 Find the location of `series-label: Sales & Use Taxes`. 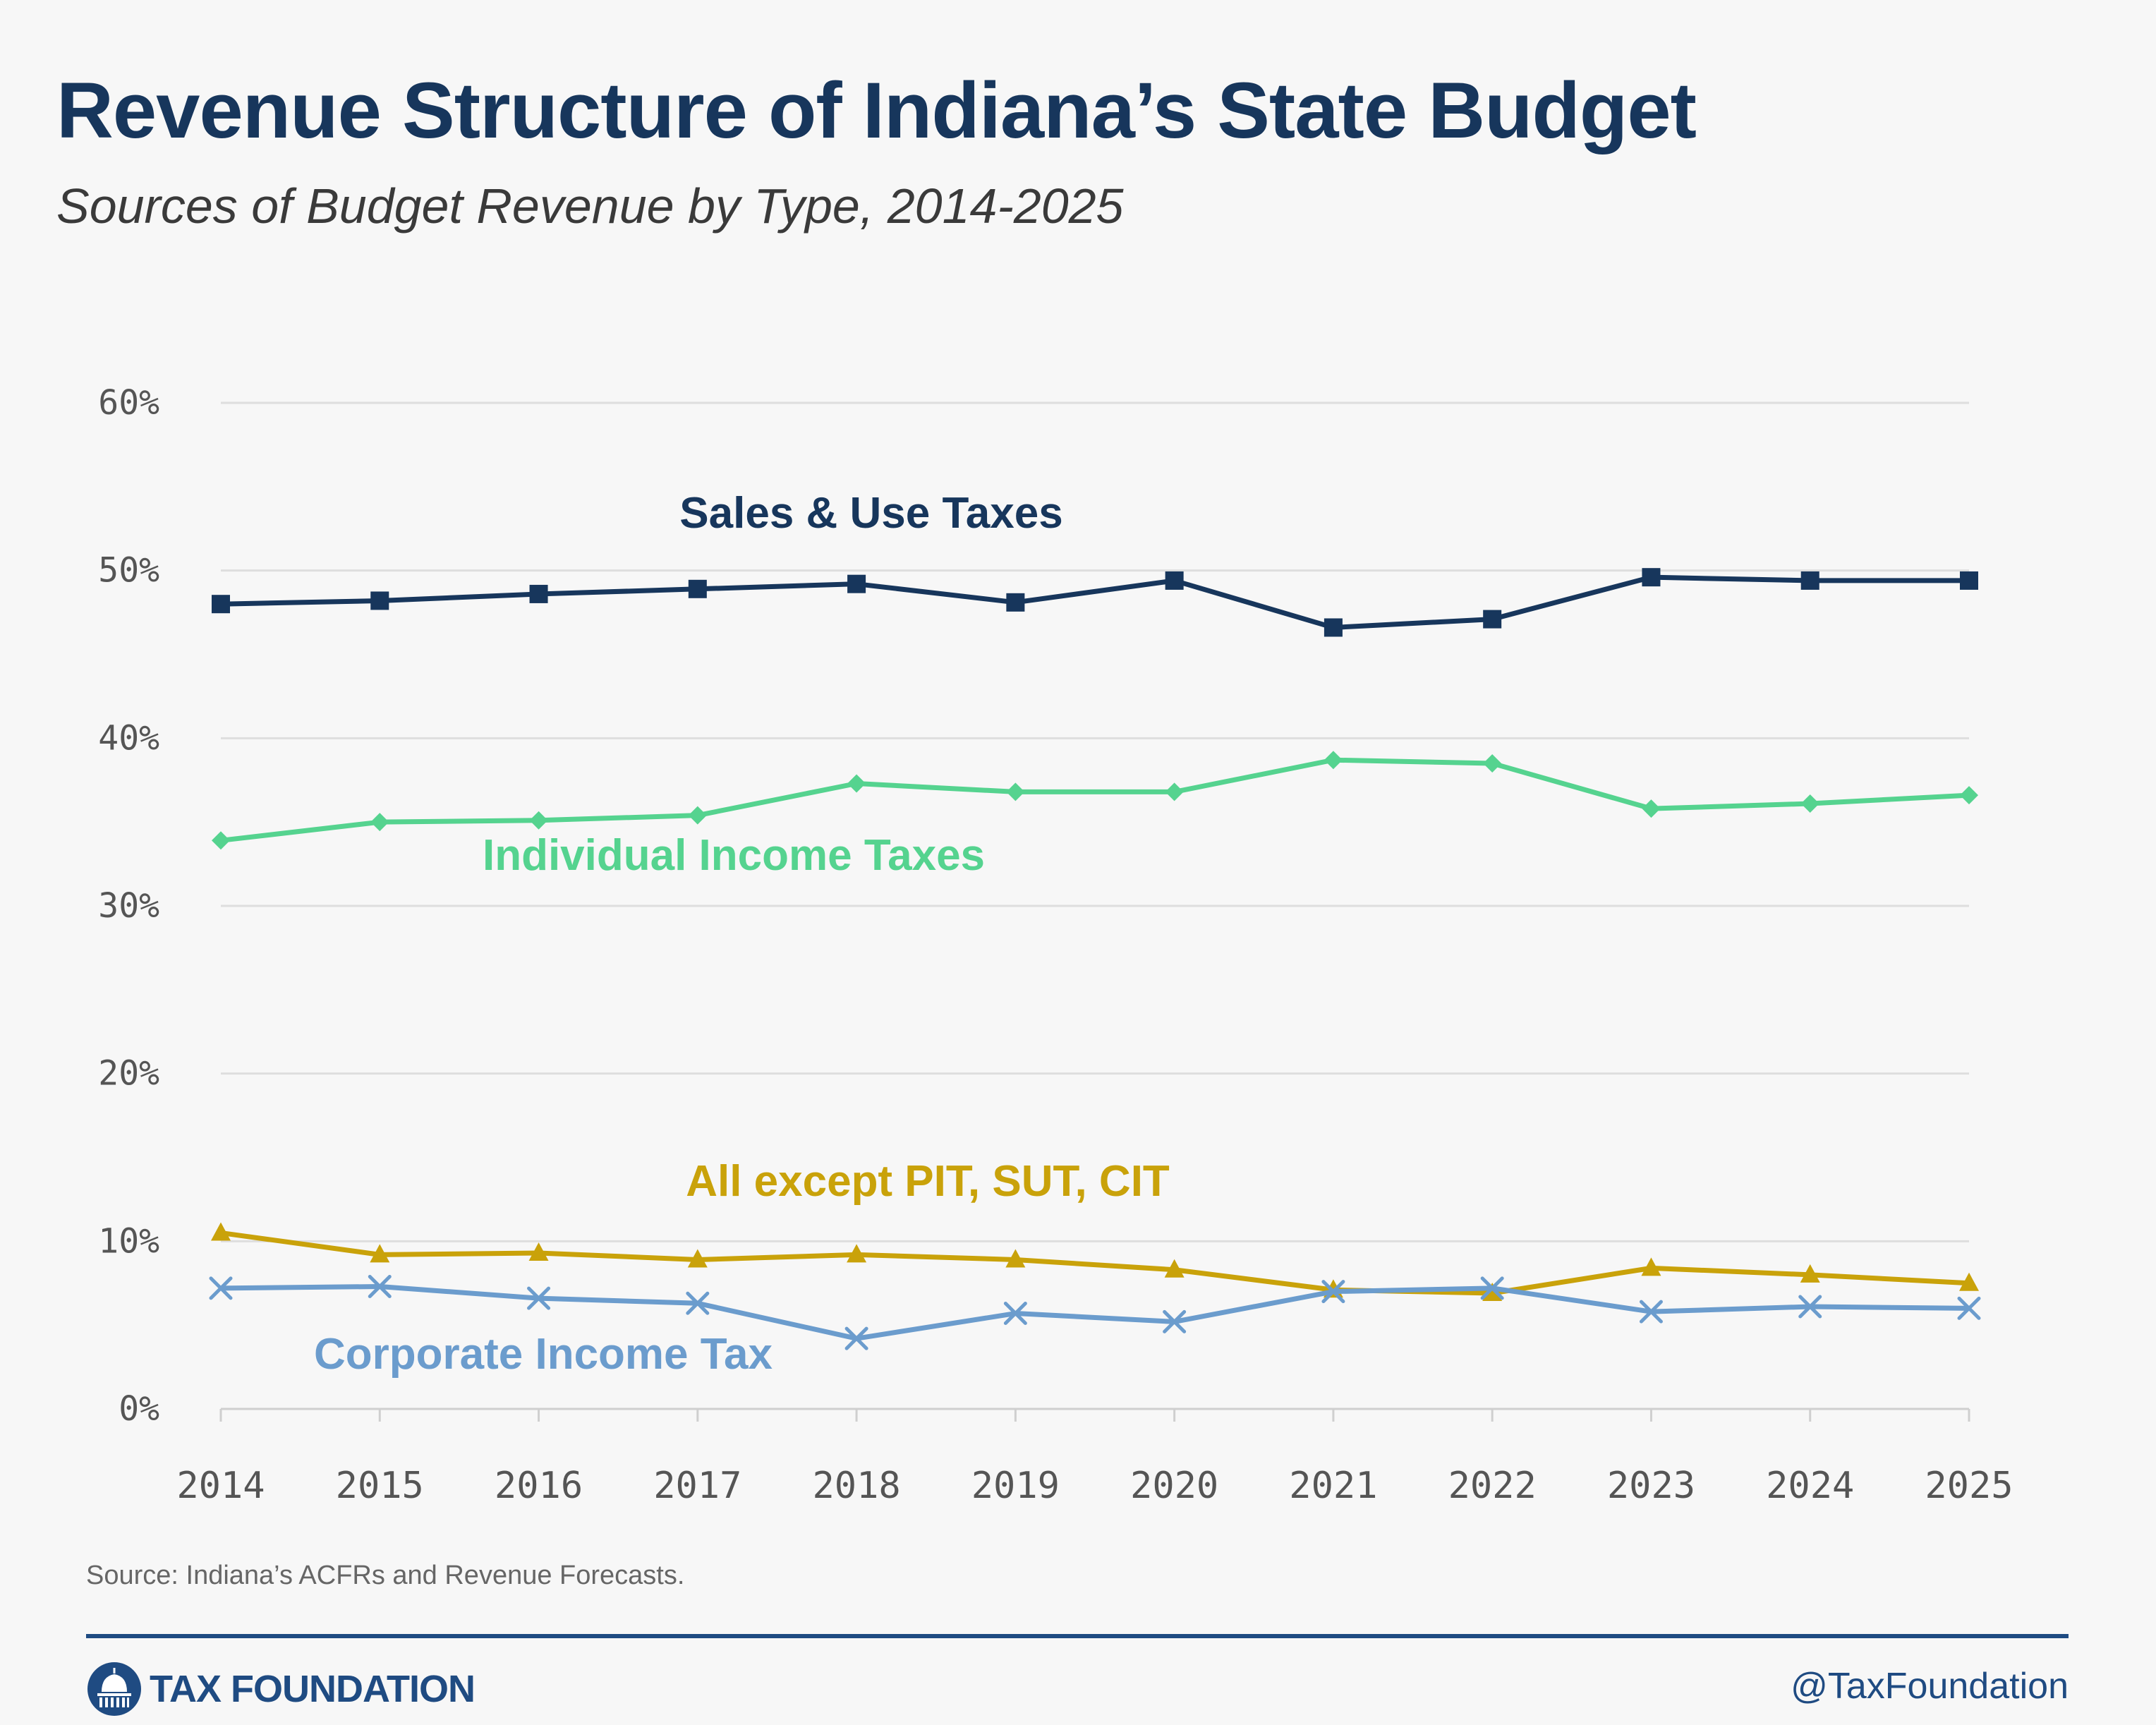

series-label: Sales & Use Taxes is located at coordinates (870, 513).